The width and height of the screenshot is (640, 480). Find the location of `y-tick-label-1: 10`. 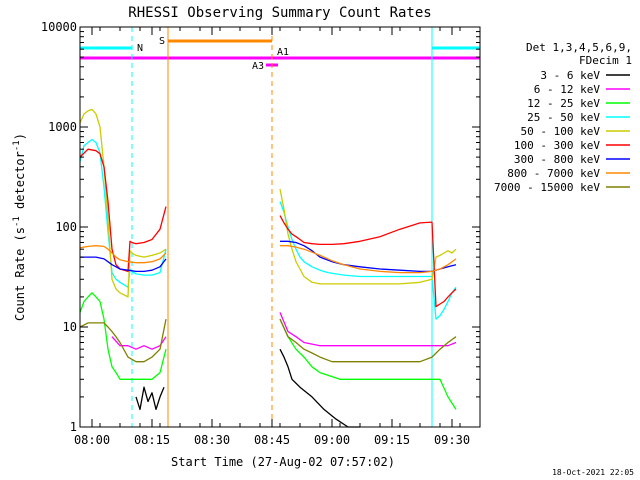

y-tick-label-1: 10 is located at coordinates (70, 327).